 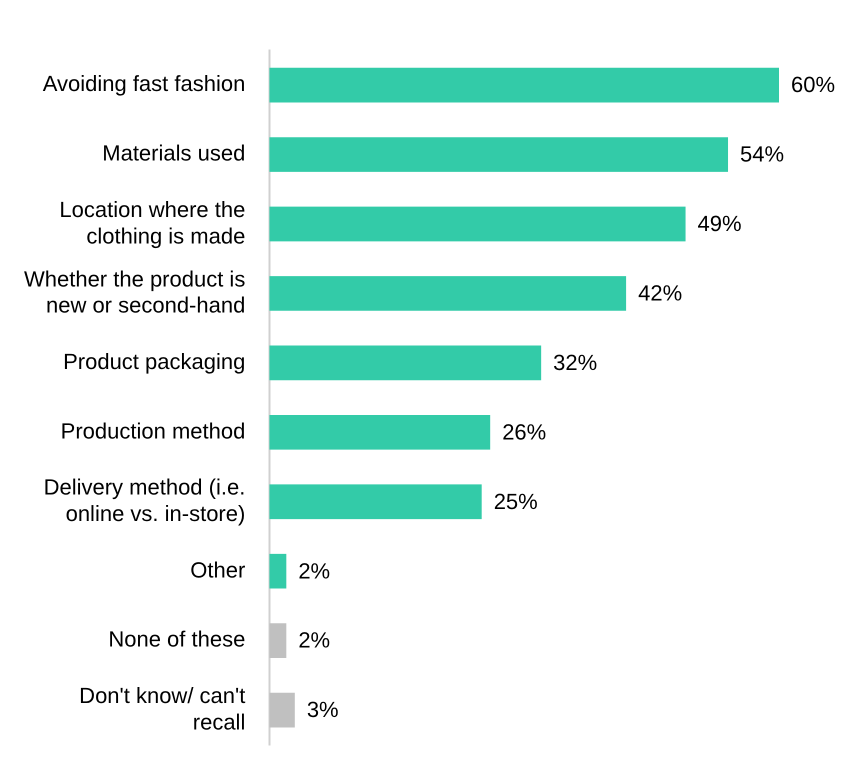 What do you see at coordinates (145, 500) in the screenshot?
I see `y-tick-label: Delivery method (i.e. online vs. in-store)` at bounding box center [145, 500].